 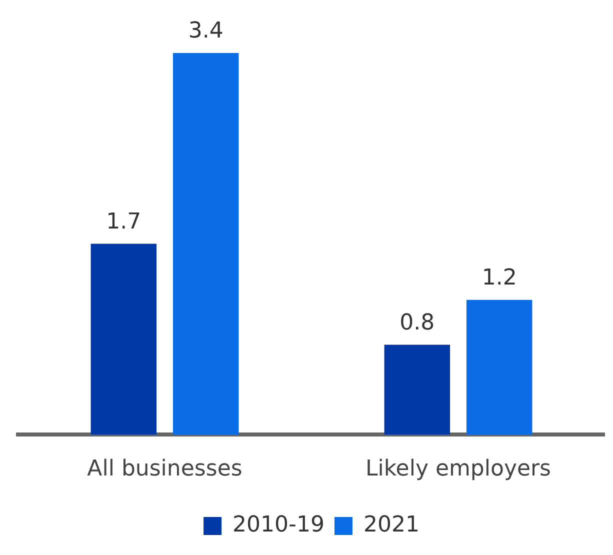 I want to click on legend-label: 2010-19, so click(x=278, y=525).